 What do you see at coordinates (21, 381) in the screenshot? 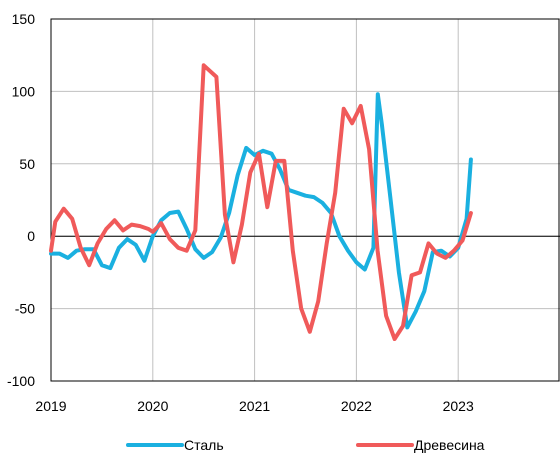
I see `y-tick-label: -100` at bounding box center [21, 381].